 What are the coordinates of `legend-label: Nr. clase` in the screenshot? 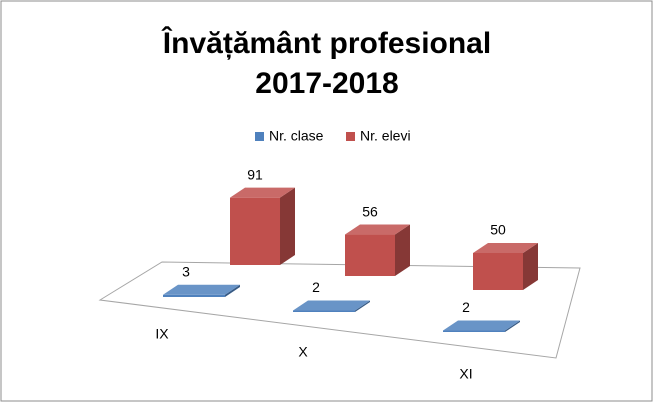 It's located at (296, 136).